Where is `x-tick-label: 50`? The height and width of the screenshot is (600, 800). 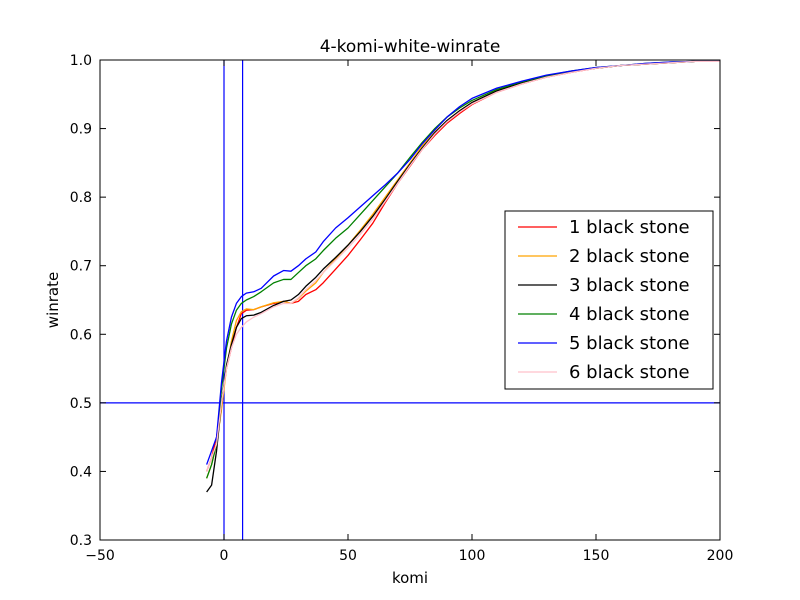
x-tick-label: 50 is located at coordinates (348, 556).